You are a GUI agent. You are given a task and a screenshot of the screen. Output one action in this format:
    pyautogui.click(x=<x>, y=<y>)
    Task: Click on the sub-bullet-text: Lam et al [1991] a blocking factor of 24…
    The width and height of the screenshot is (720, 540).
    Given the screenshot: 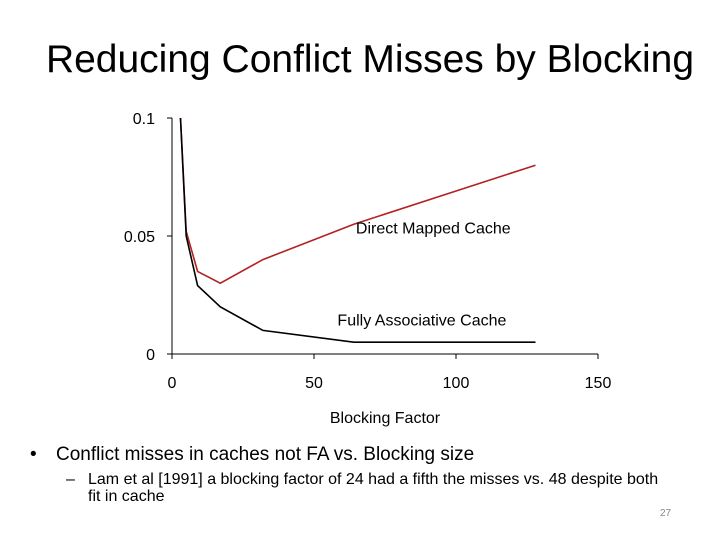 What is the action you would take?
    pyautogui.click(x=373, y=488)
    